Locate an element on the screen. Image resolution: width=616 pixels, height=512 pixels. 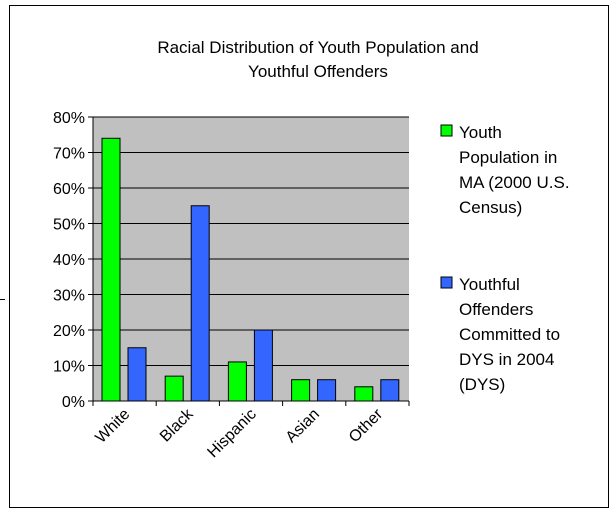
x-tick-label-other: Other is located at coordinates (366, 425).